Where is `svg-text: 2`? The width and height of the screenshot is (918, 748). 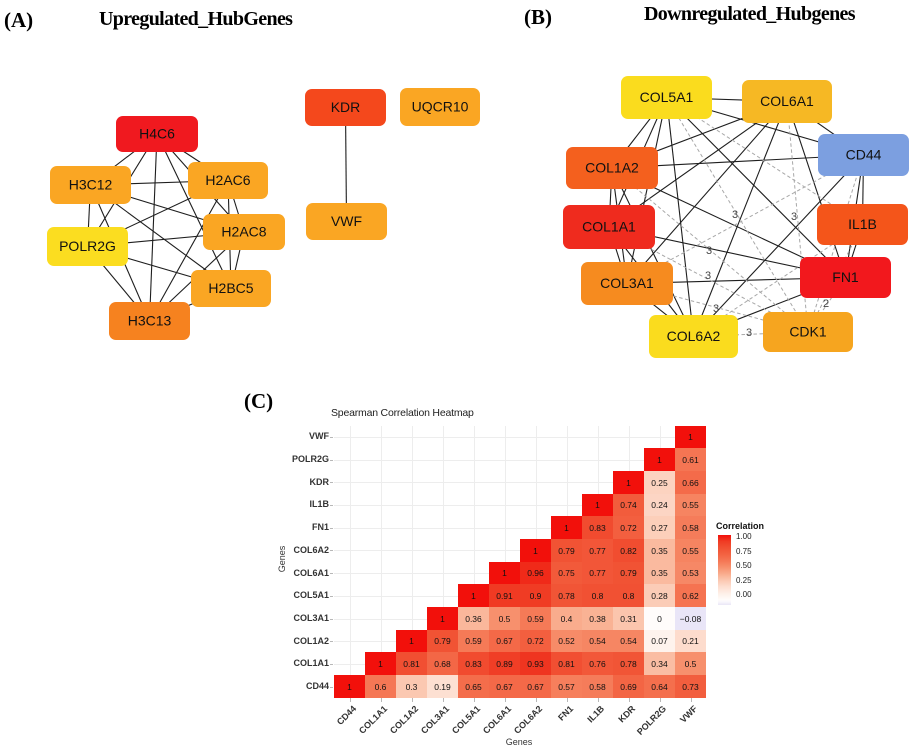 svg-text: 2 is located at coordinates (826, 304).